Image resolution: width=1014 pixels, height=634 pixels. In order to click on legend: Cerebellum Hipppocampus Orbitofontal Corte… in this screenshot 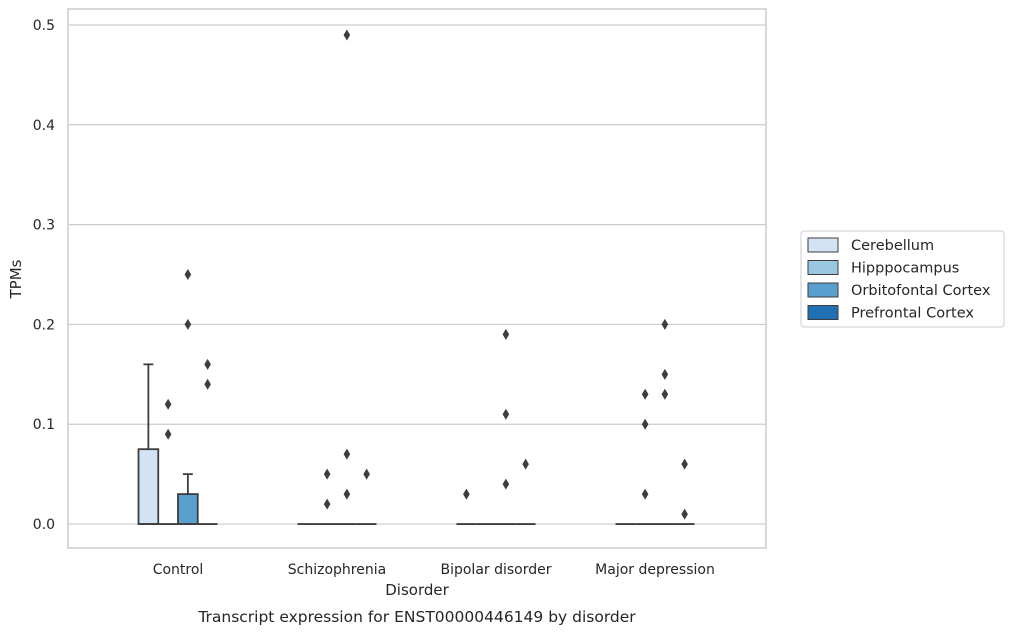, I will do `click(902, 279)`.